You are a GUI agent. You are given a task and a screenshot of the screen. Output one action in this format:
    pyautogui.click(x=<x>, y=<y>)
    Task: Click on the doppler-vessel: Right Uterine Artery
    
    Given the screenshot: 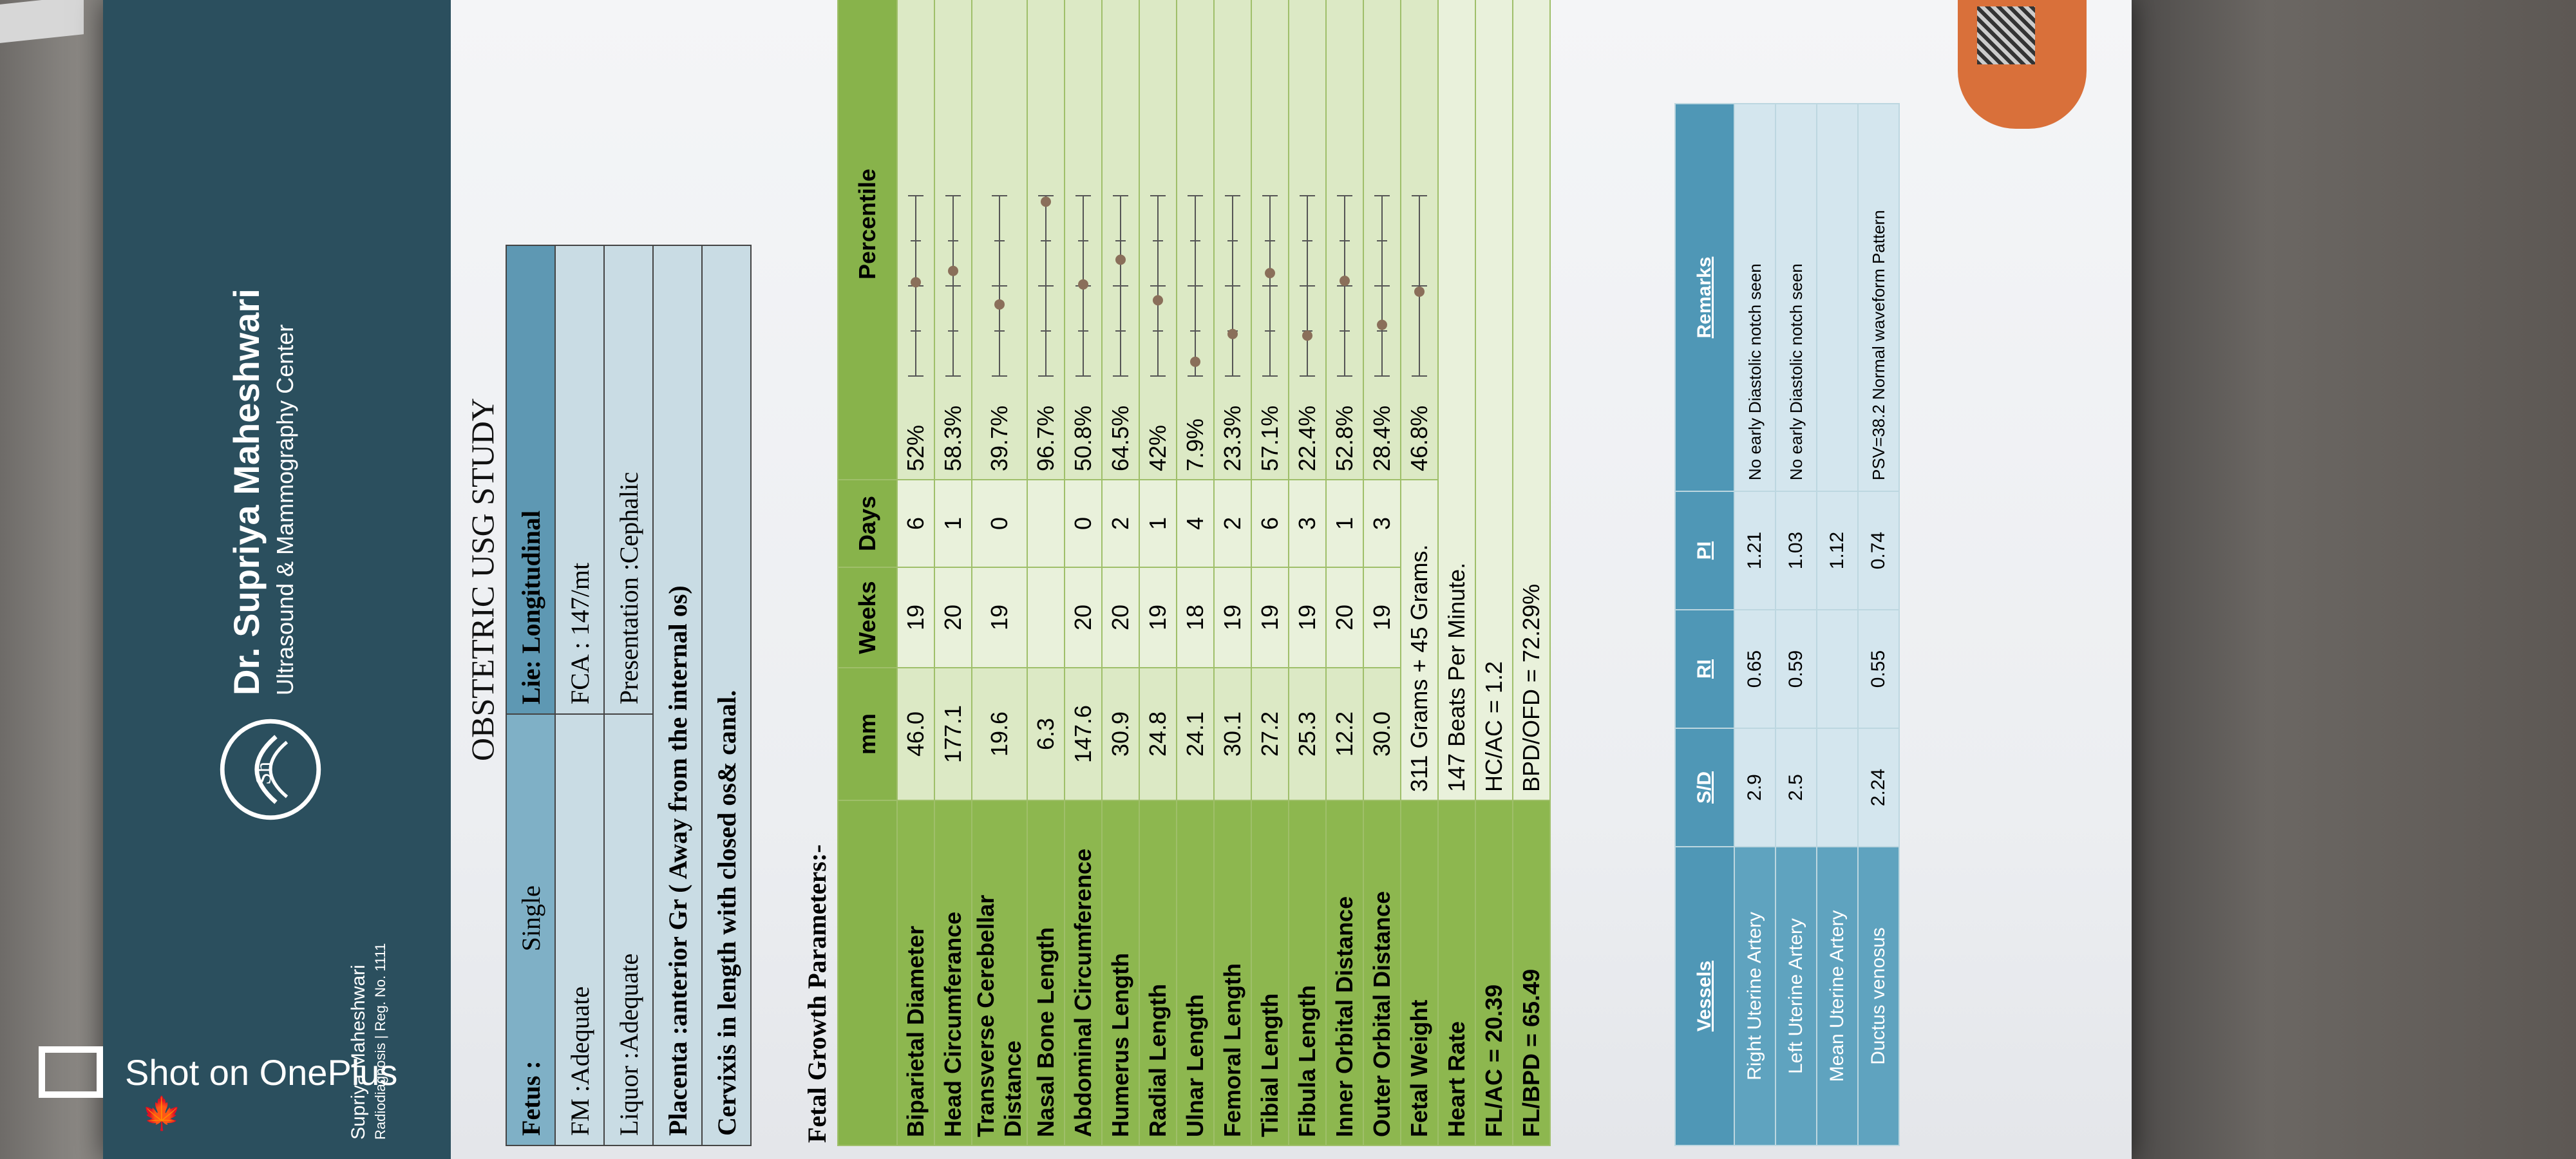 What is the action you would take?
    pyautogui.click(x=1755, y=996)
    